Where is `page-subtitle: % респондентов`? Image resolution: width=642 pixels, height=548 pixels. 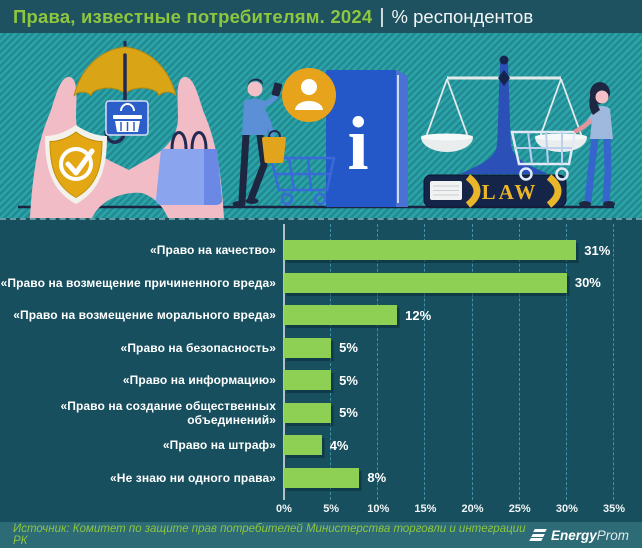
page-subtitle: % респондентов is located at coordinates (462, 16).